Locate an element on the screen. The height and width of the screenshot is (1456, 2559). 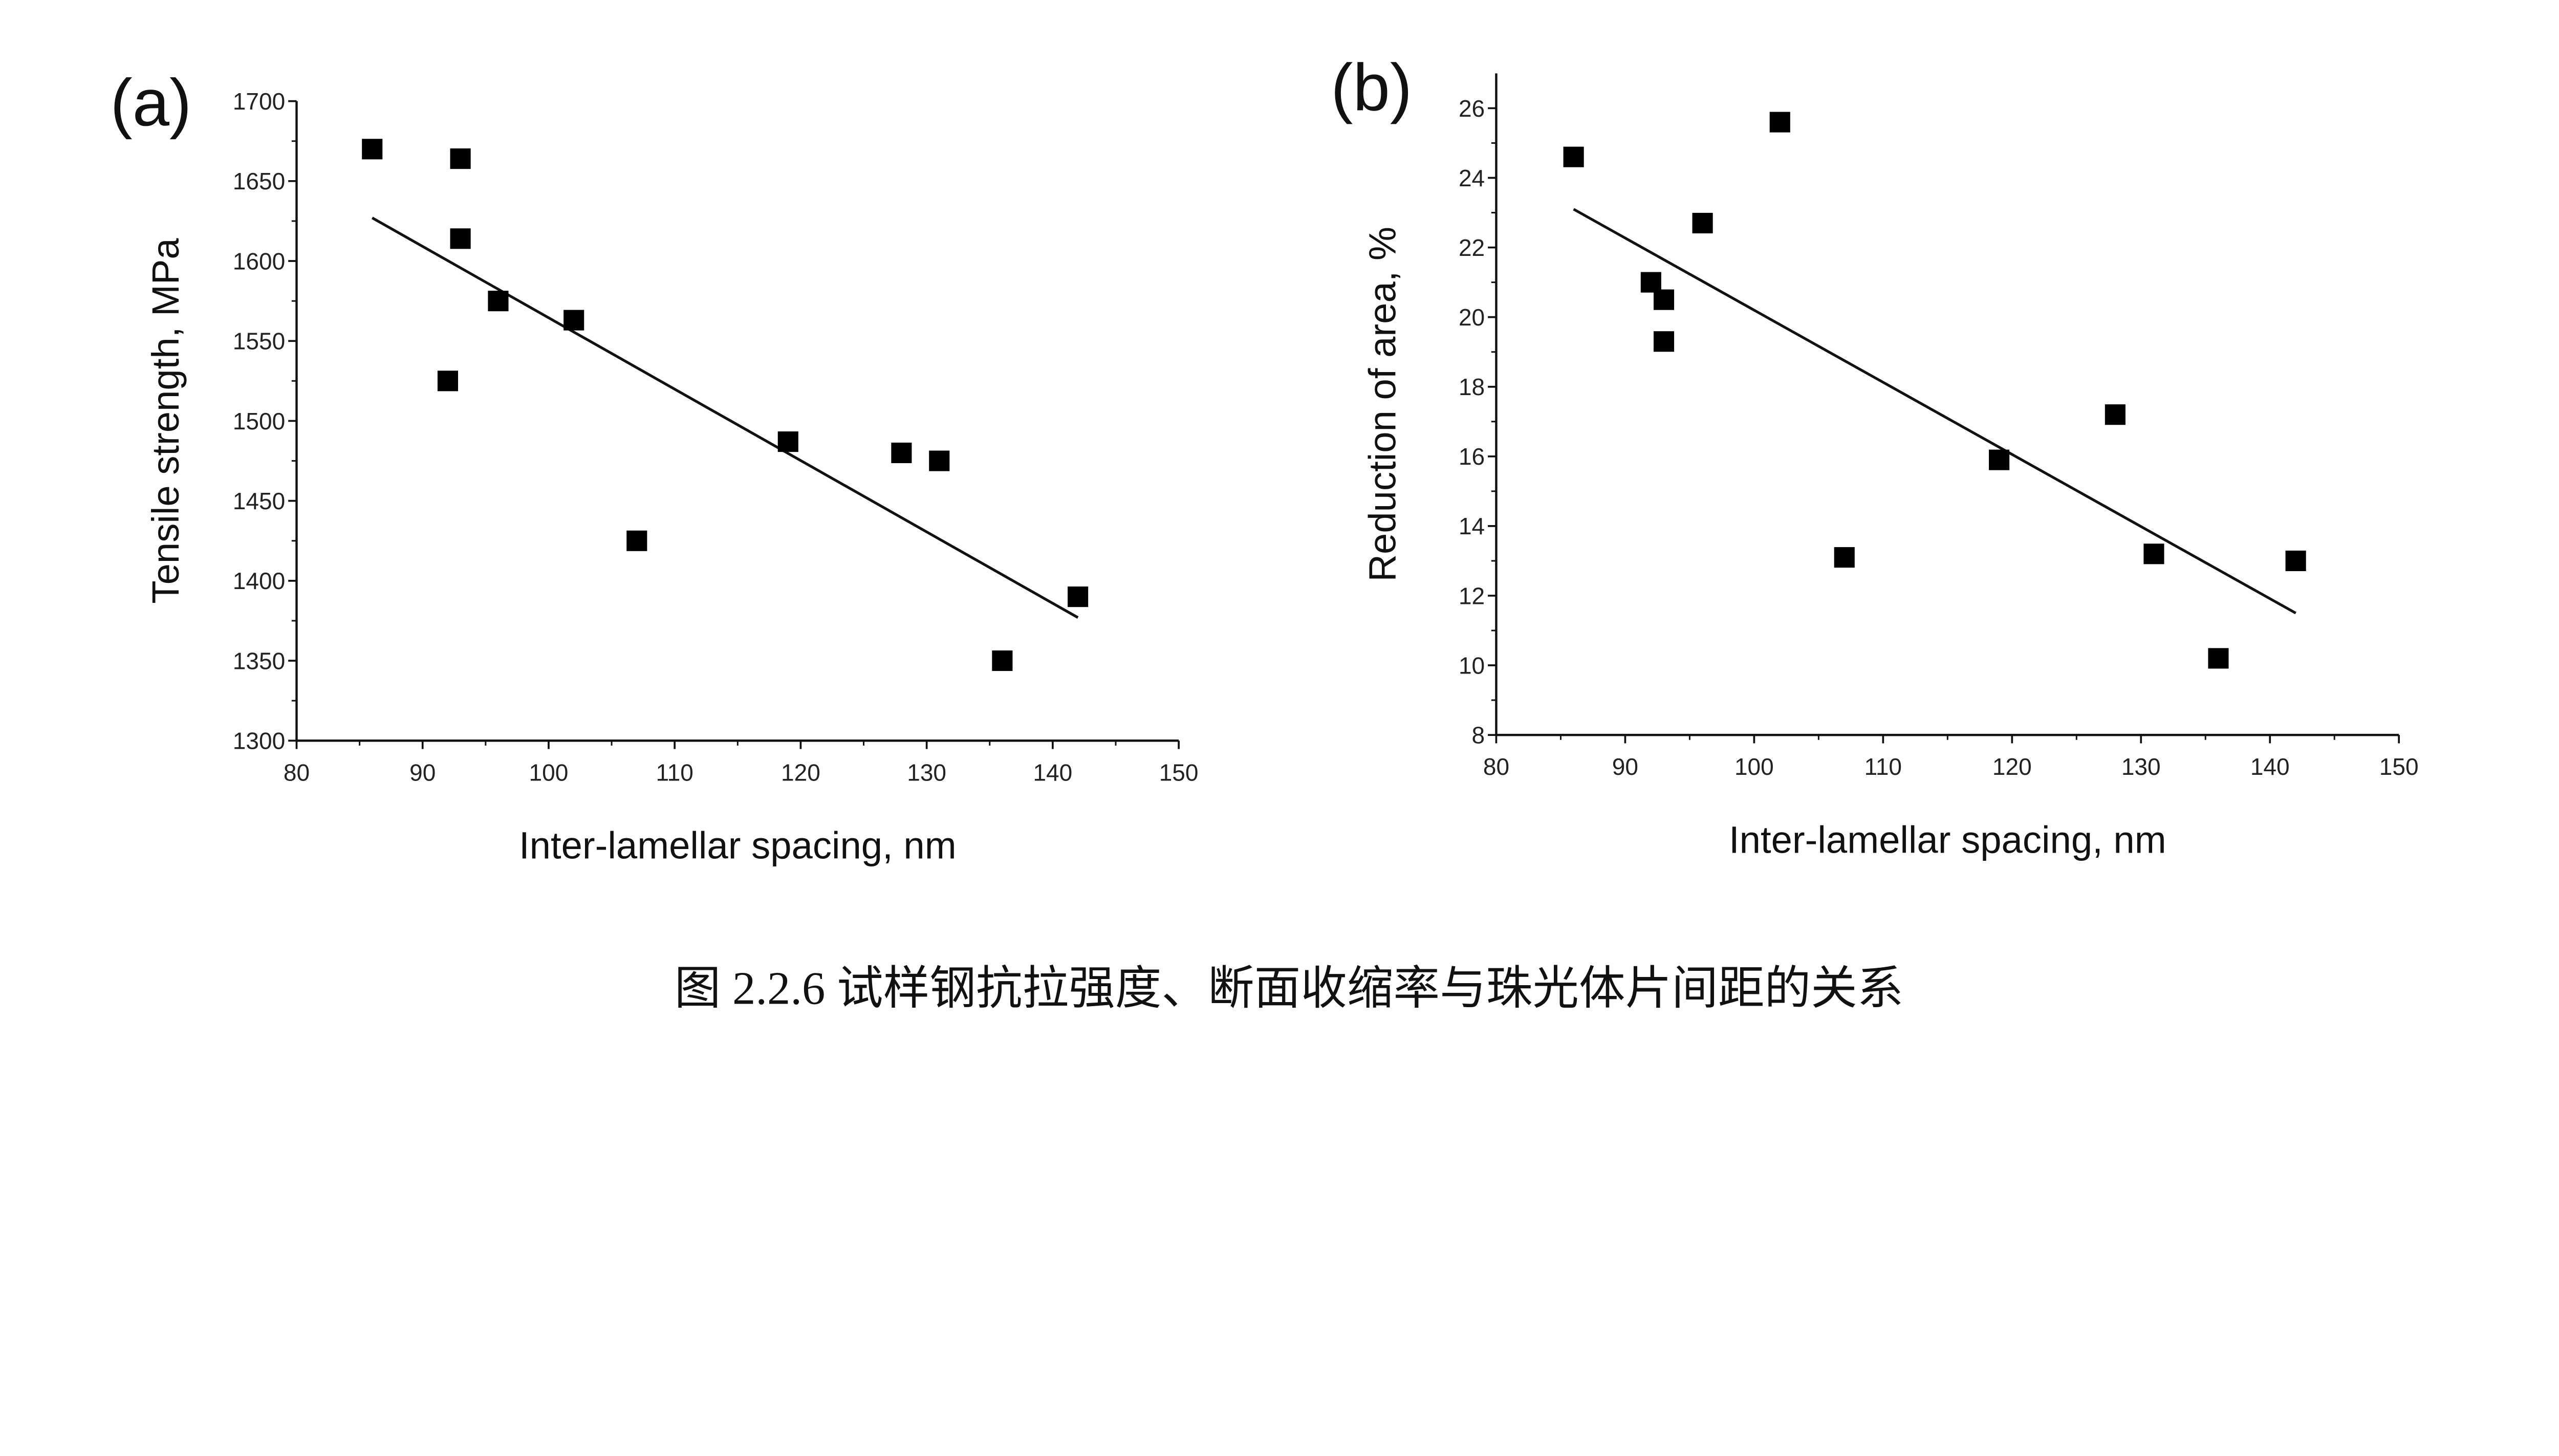
y-tick-label: 8 is located at coordinates (1479, 735).